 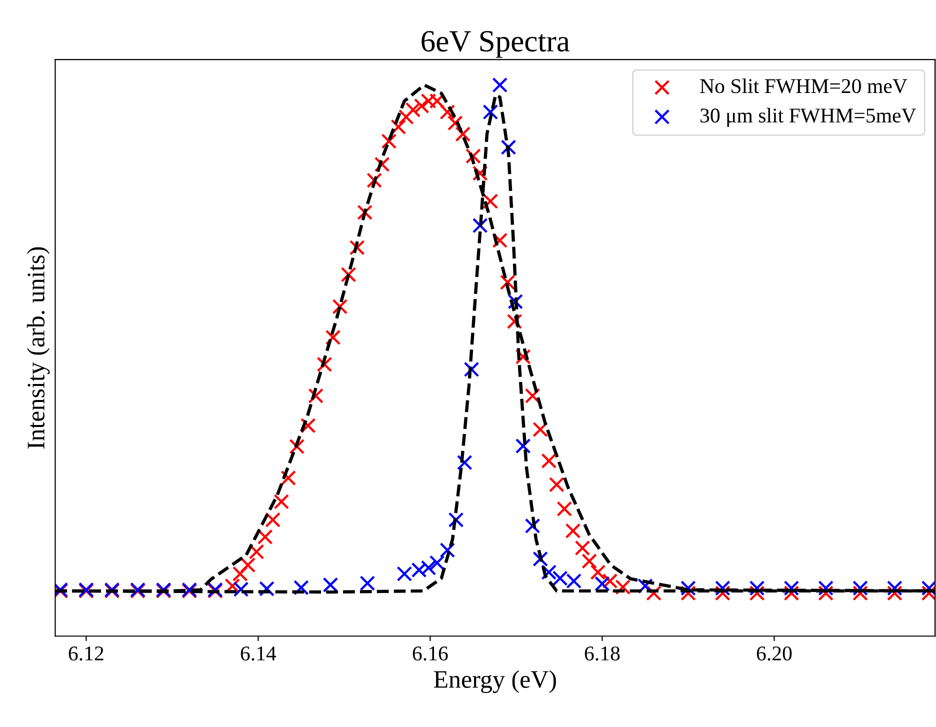 What do you see at coordinates (804, 86) in the screenshot?
I see `legend-label: No Slit FWHM=20 meV` at bounding box center [804, 86].